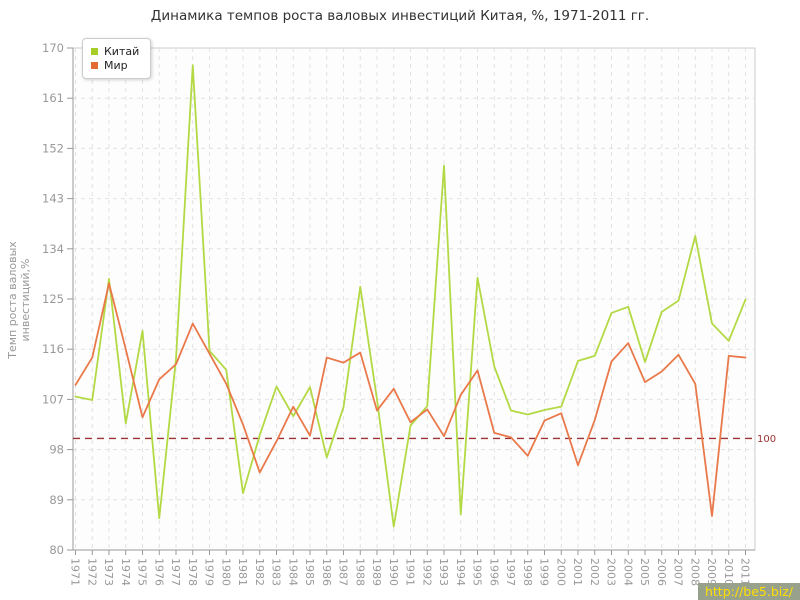 The height and width of the screenshot is (600, 800). Describe the element at coordinates (560, 572) in the screenshot. I see `svg-text: 2000` at that location.